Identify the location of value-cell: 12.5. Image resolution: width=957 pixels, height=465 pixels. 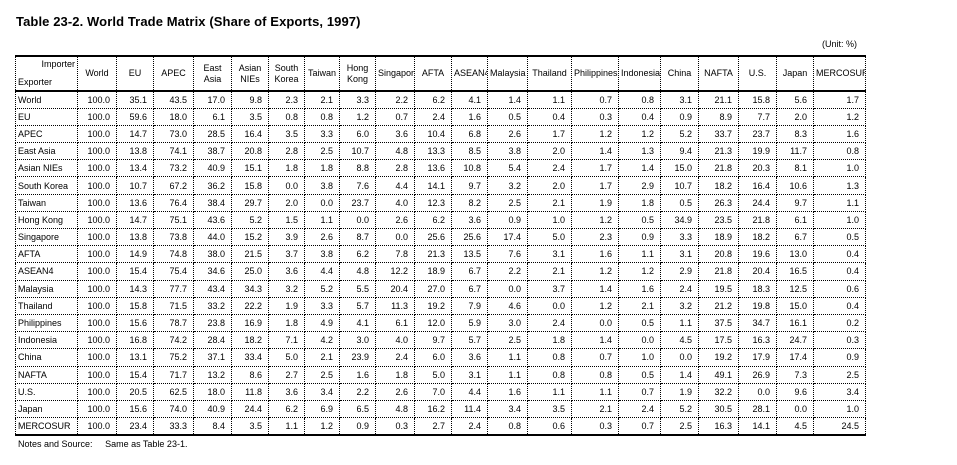
(795, 289).